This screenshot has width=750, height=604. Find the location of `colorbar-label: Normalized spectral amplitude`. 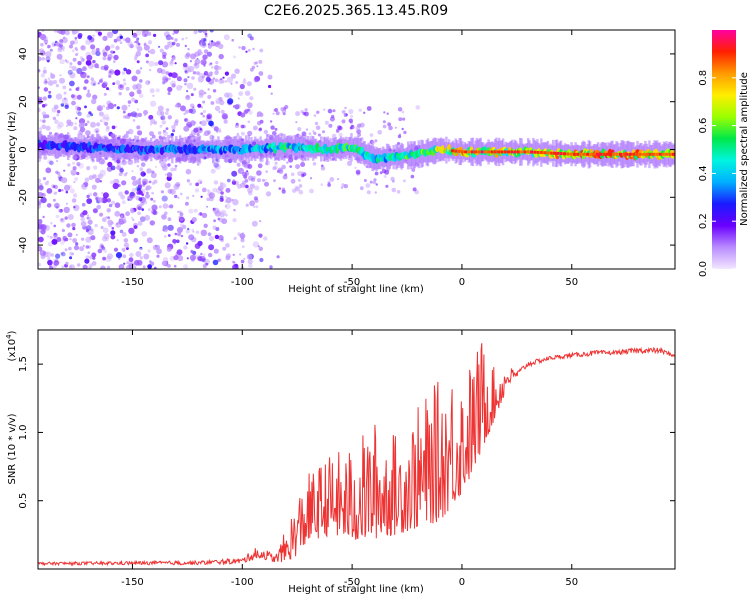

colorbar-label: Normalized spectral amplitude is located at coordinates (744, 149).